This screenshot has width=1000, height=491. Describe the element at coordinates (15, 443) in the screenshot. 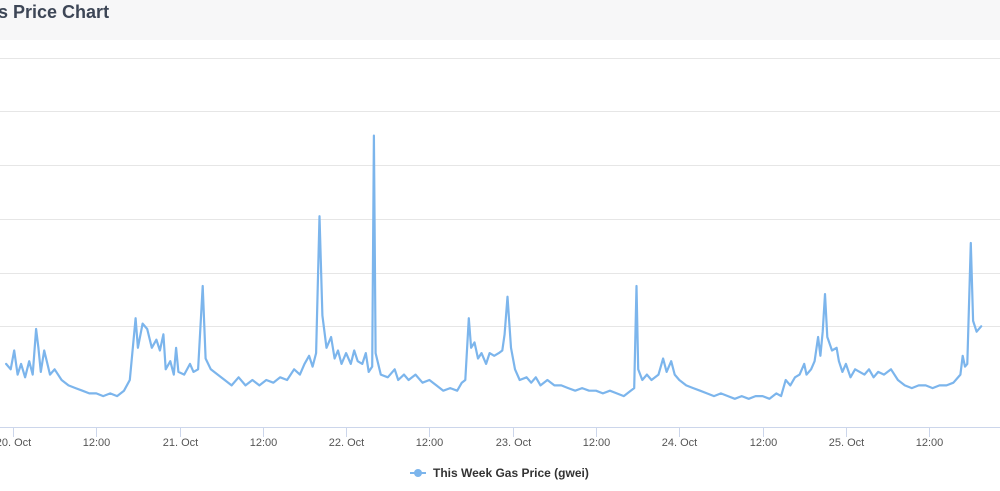

I see `x-tick-label: 20. Oct` at that location.